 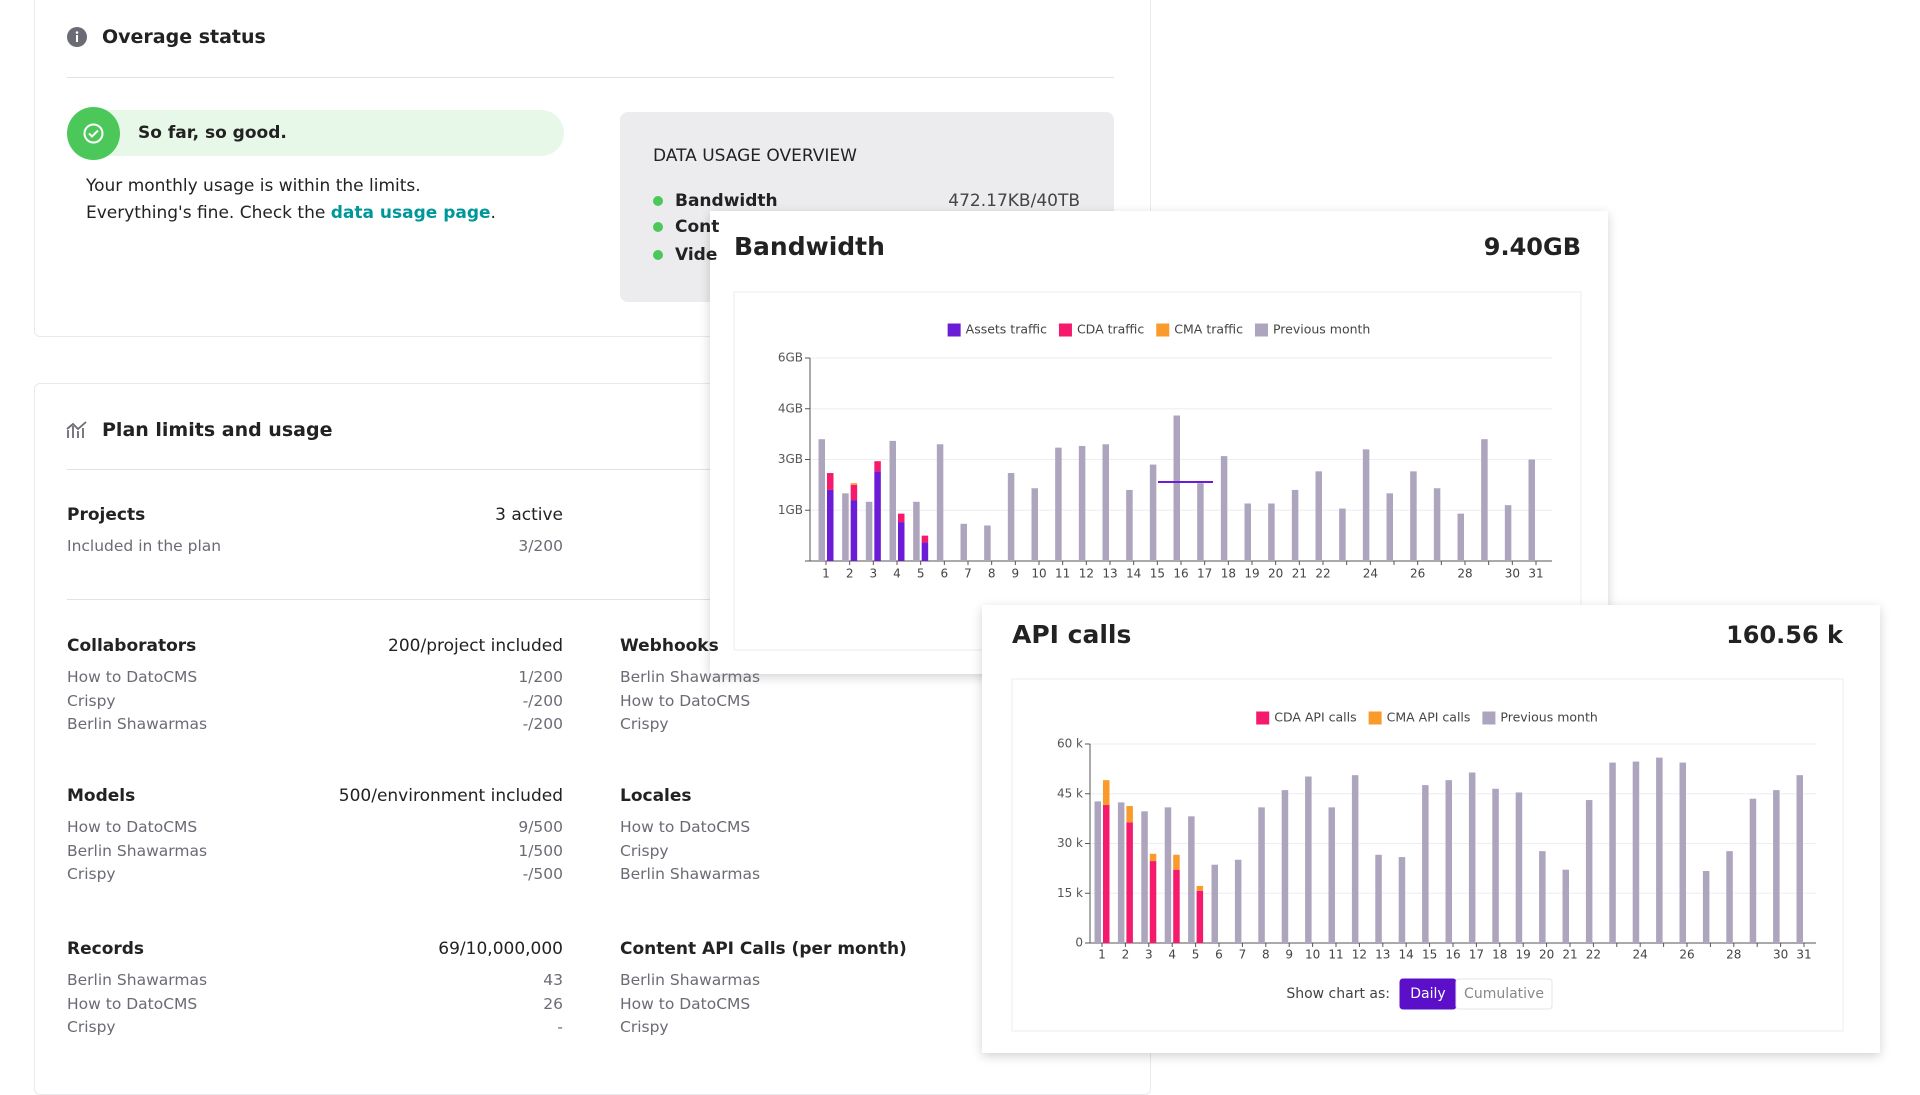 I want to click on status-pill, so click(x=315, y=133).